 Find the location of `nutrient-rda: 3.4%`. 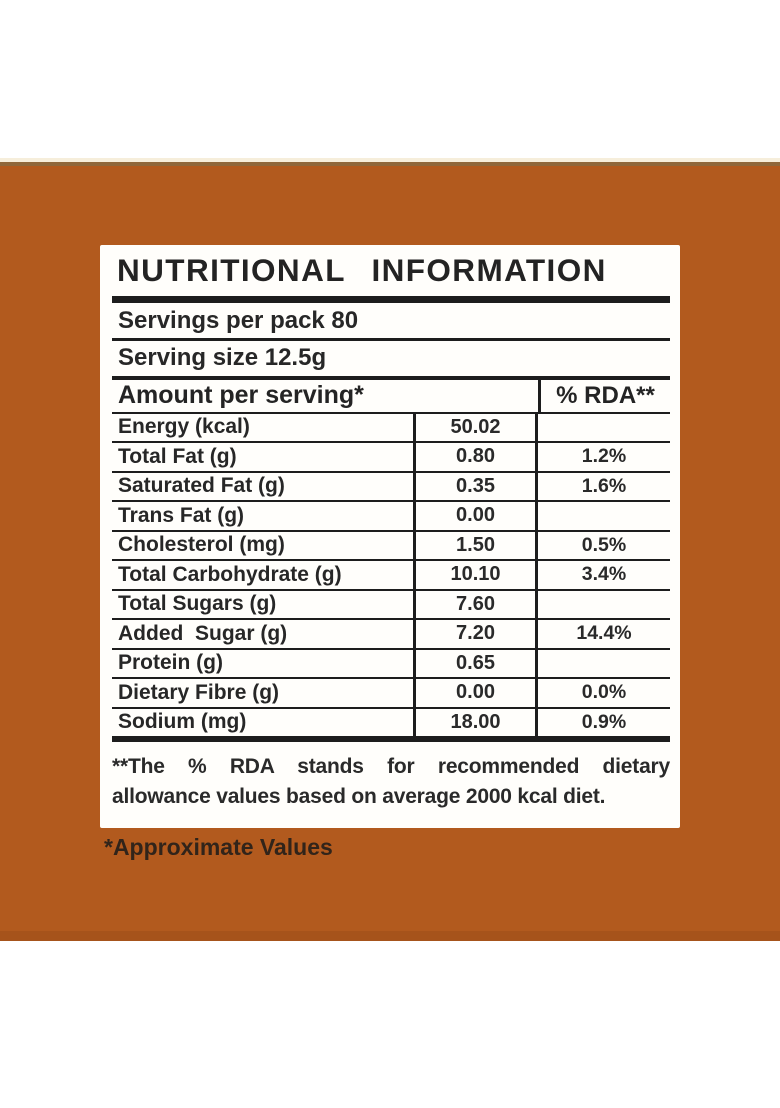

nutrient-rda: 3.4% is located at coordinates (604, 574).